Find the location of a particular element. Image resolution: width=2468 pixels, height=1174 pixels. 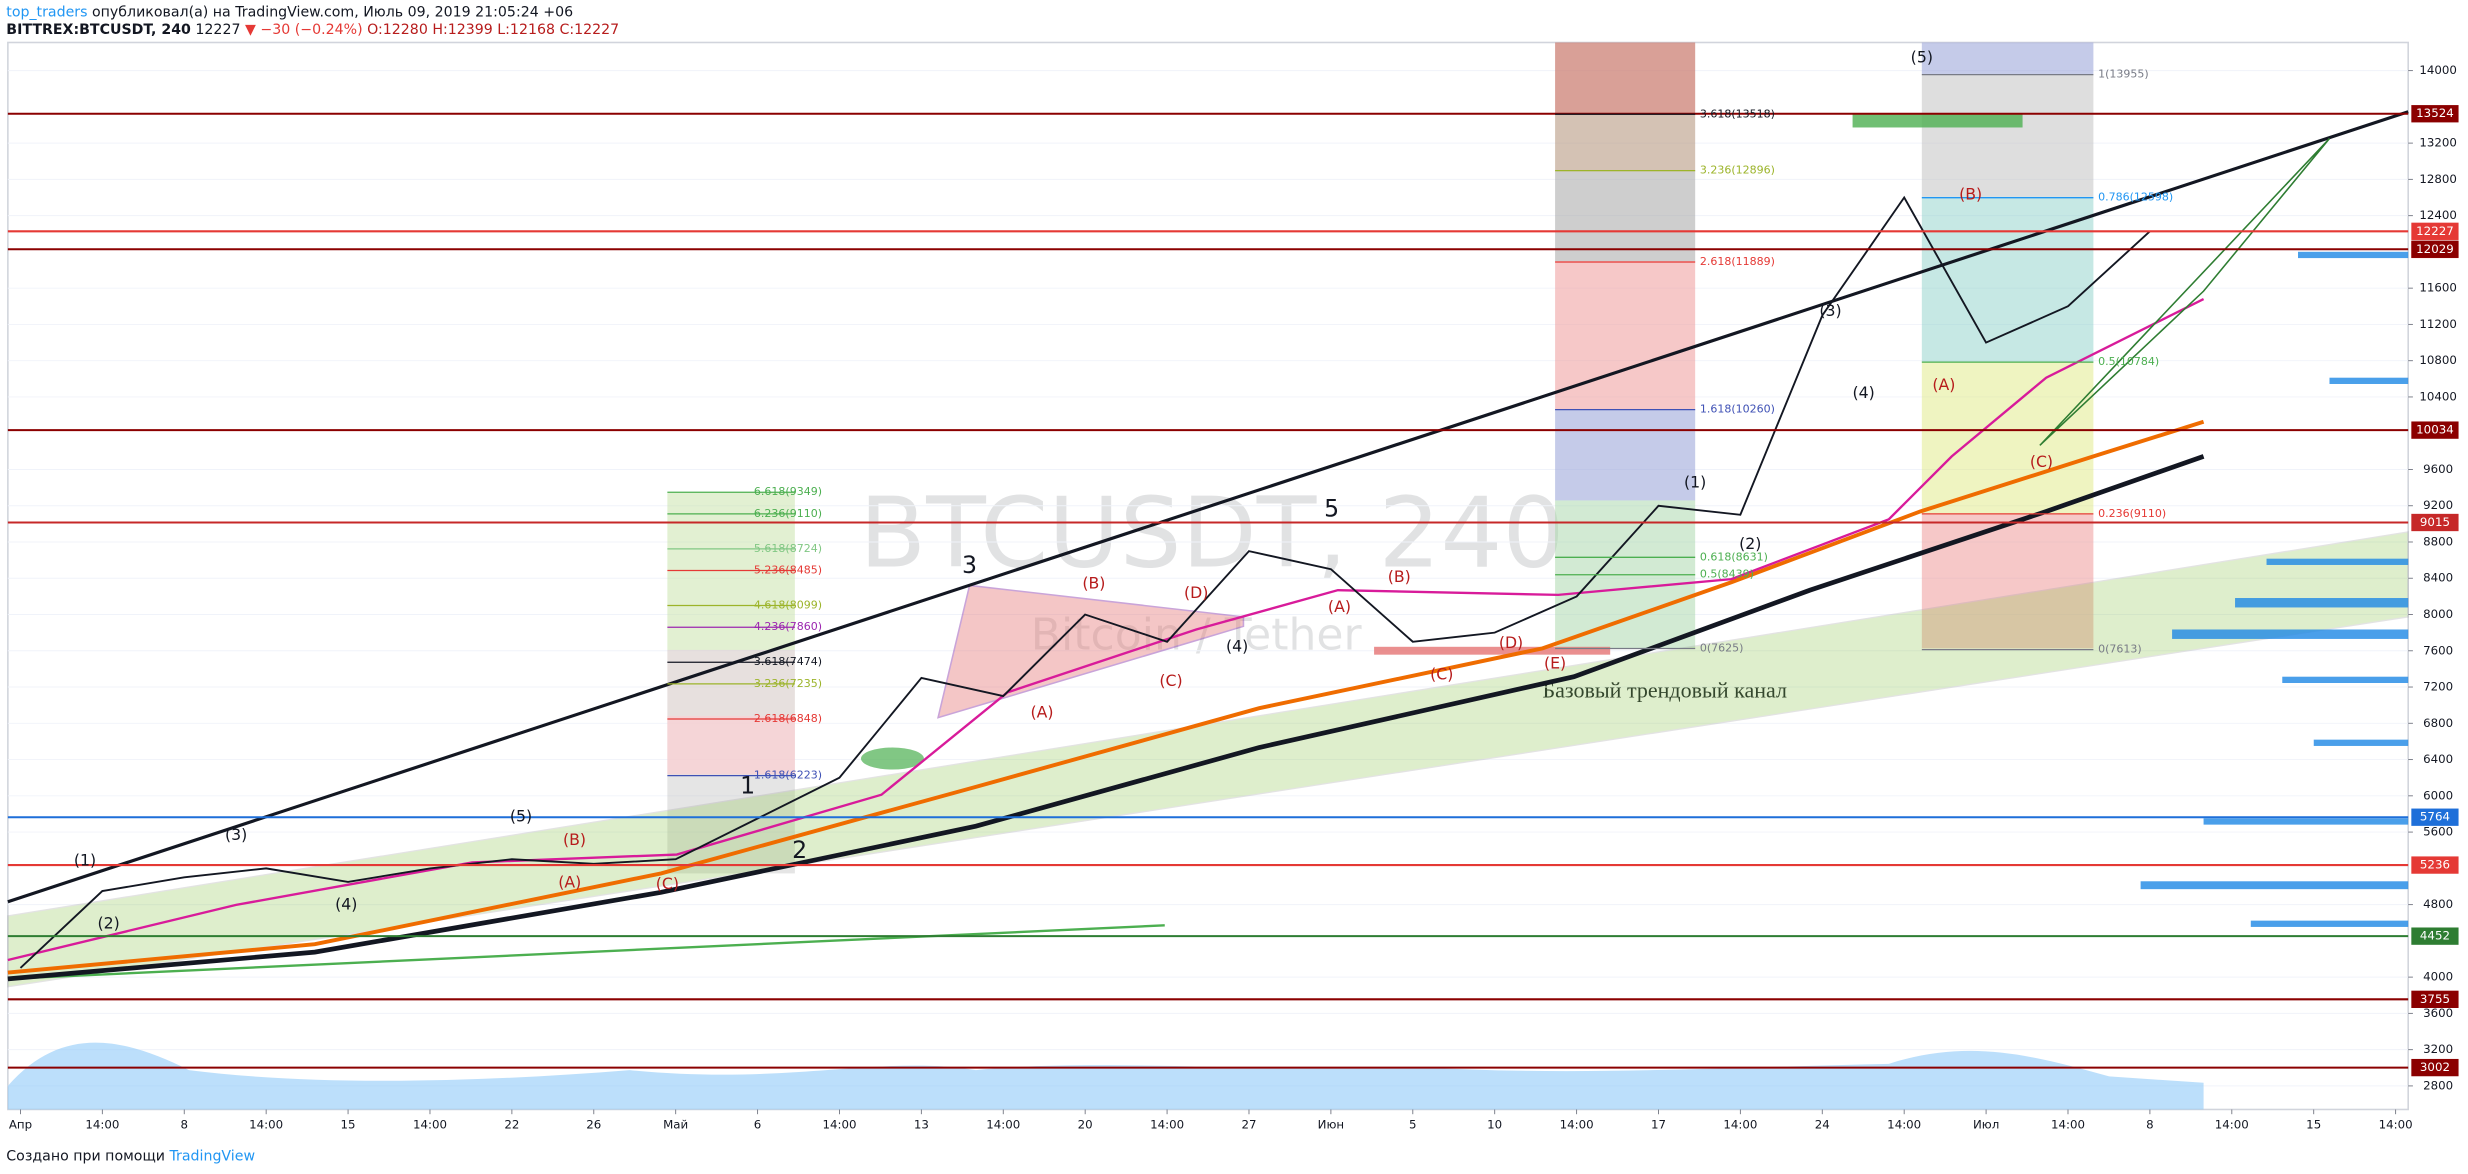

change: ▼ −30 (−0.24%) is located at coordinates (304, 30).